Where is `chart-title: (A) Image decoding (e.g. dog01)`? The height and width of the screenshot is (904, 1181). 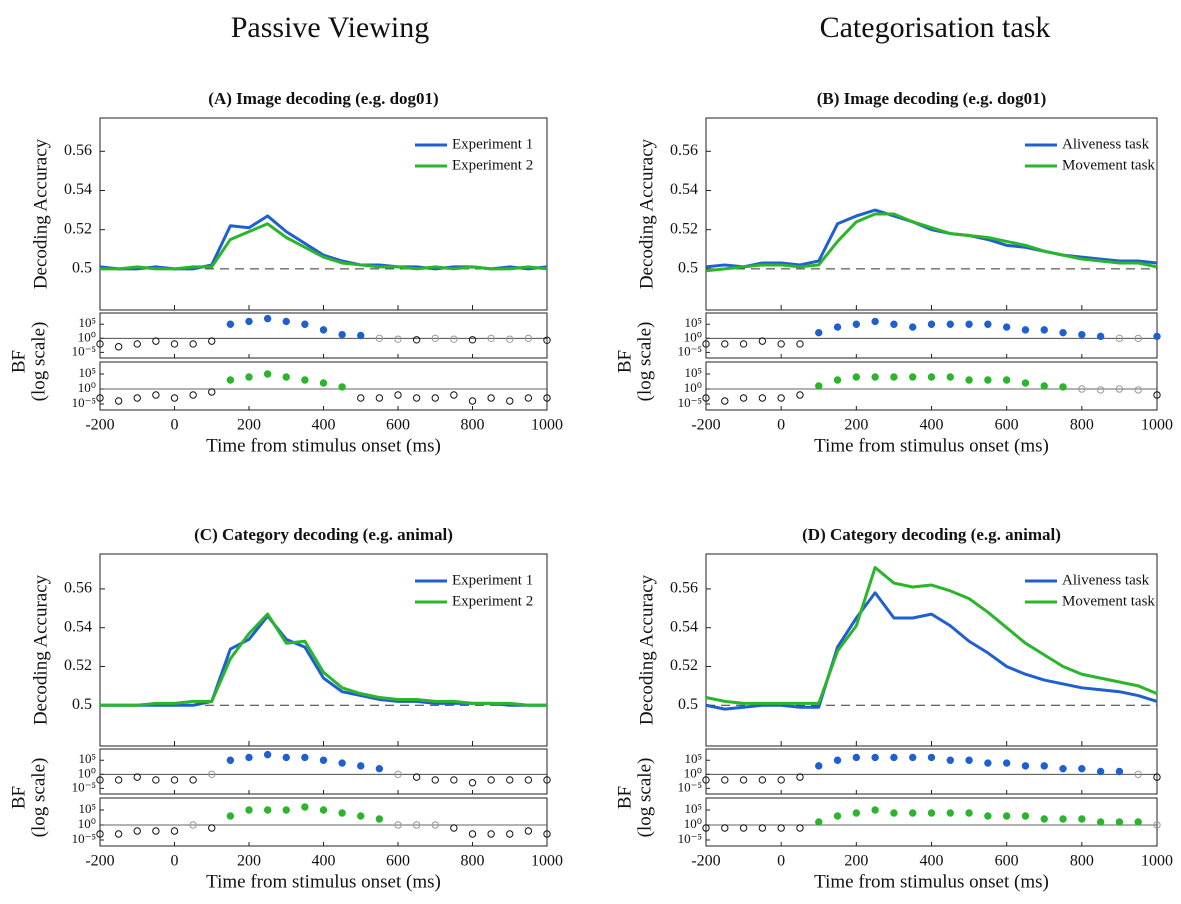
chart-title: (A) Image decoding (e.g. dog01) is located at coordinates (323, 98).